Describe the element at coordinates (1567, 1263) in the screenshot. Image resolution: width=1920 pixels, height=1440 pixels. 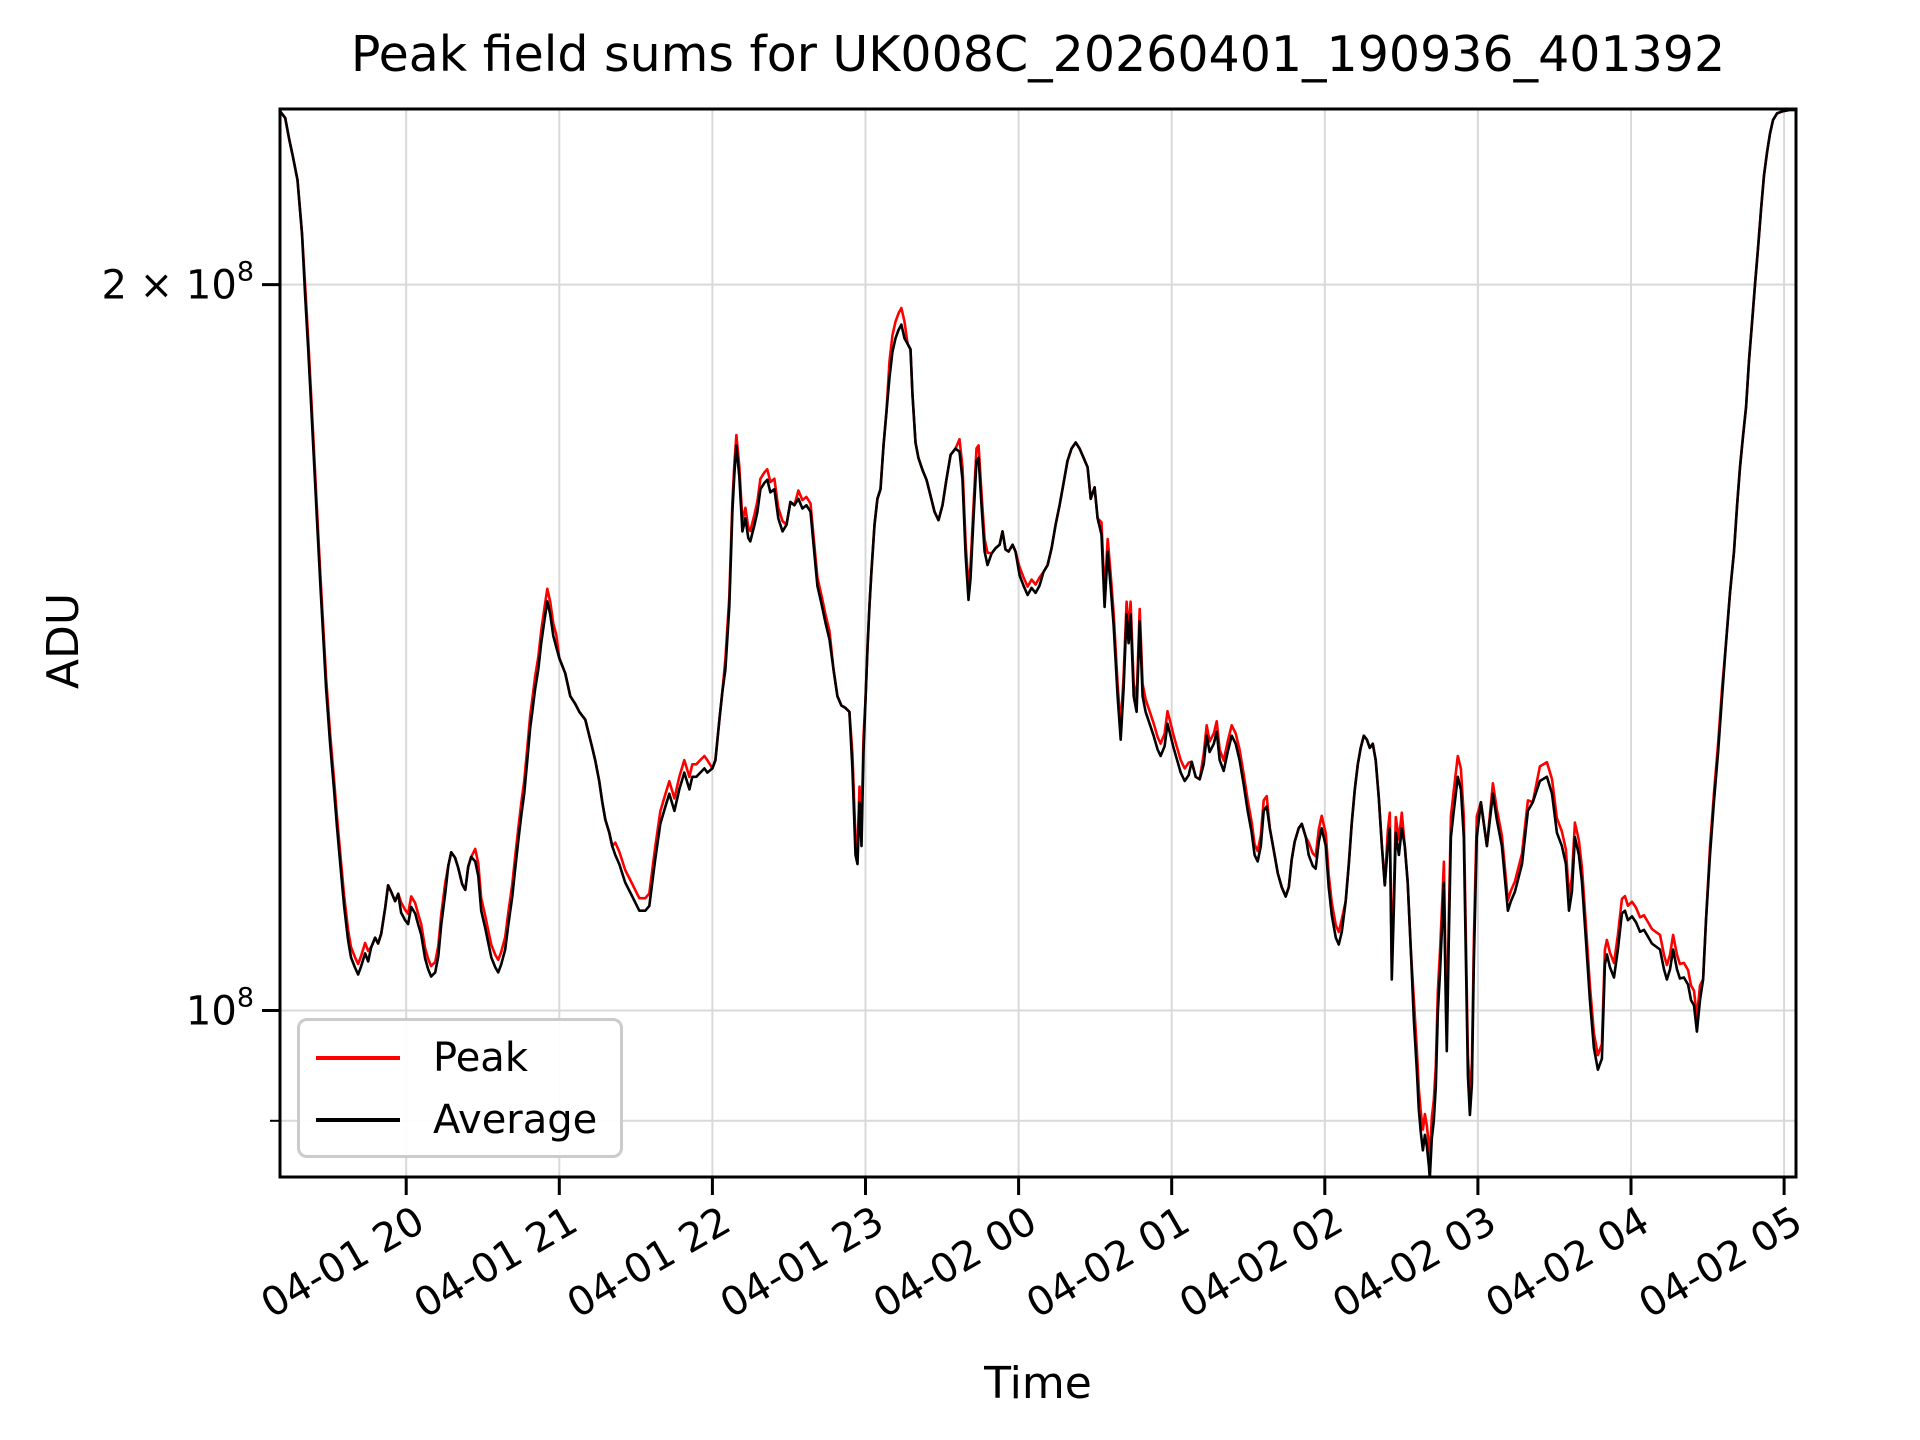
I see `x-tick-label: 04-02 04` at that location.